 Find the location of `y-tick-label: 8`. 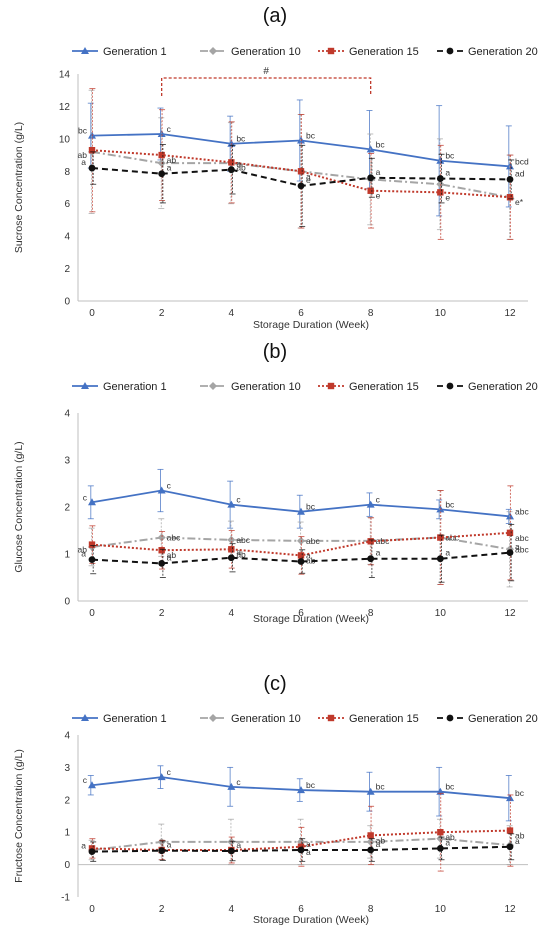

y-tick-label: 8 is located at coordinates (67, 172).